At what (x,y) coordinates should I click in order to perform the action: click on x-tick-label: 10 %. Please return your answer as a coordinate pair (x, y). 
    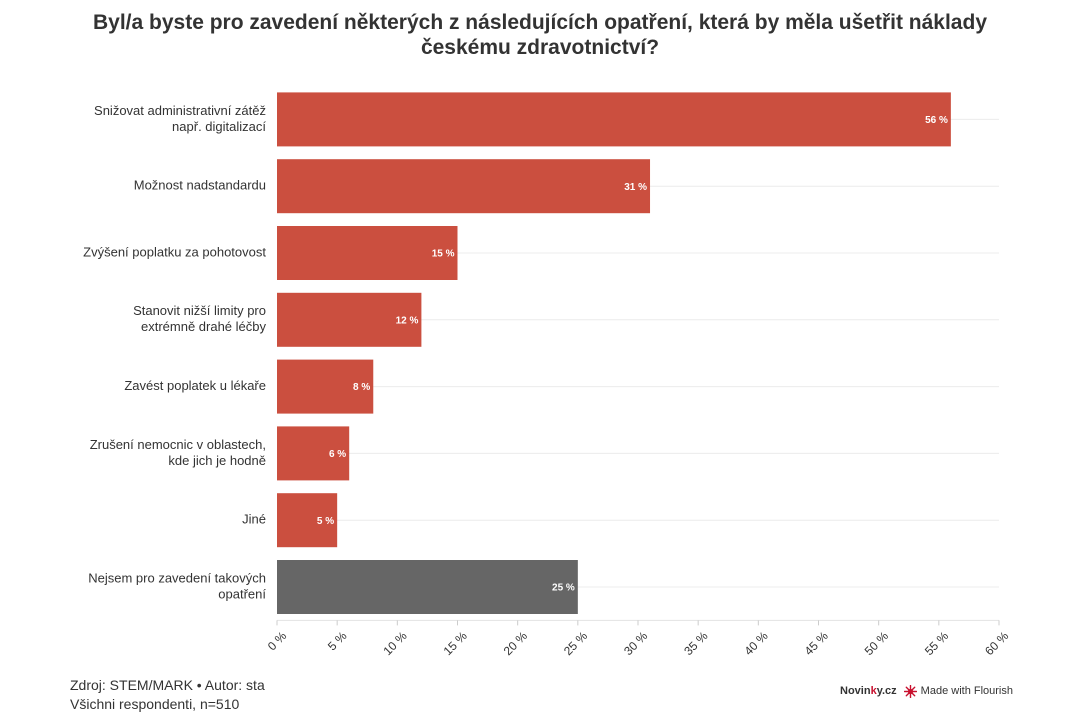
    Looking at the image, I should click on (394, 643).